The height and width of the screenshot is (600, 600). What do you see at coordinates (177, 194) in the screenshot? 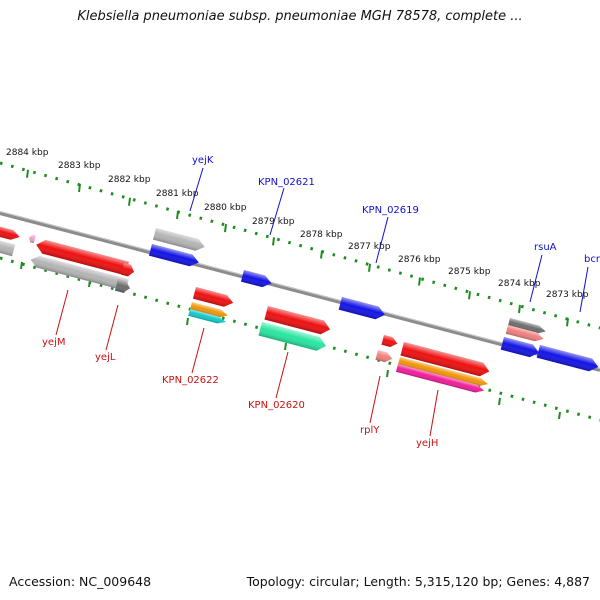
I see `scale-tick-label: 2881 kbp` at bounding box center [177, 194].